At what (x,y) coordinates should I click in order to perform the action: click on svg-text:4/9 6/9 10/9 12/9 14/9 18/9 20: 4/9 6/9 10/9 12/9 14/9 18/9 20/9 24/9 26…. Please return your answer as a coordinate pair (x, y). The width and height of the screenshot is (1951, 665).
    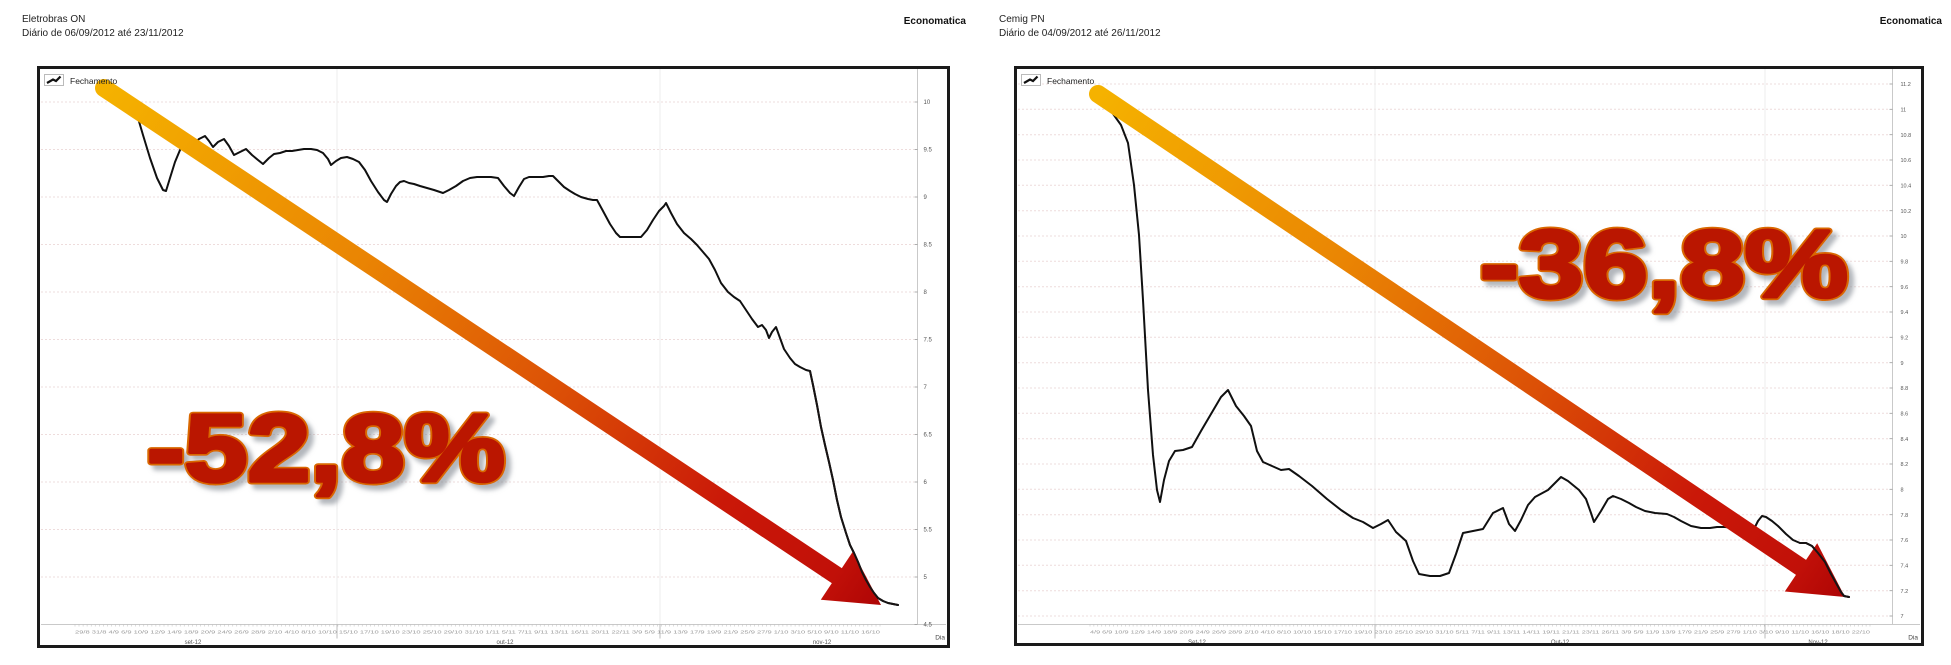
    Looking at the image, I should click on (1480, 632).